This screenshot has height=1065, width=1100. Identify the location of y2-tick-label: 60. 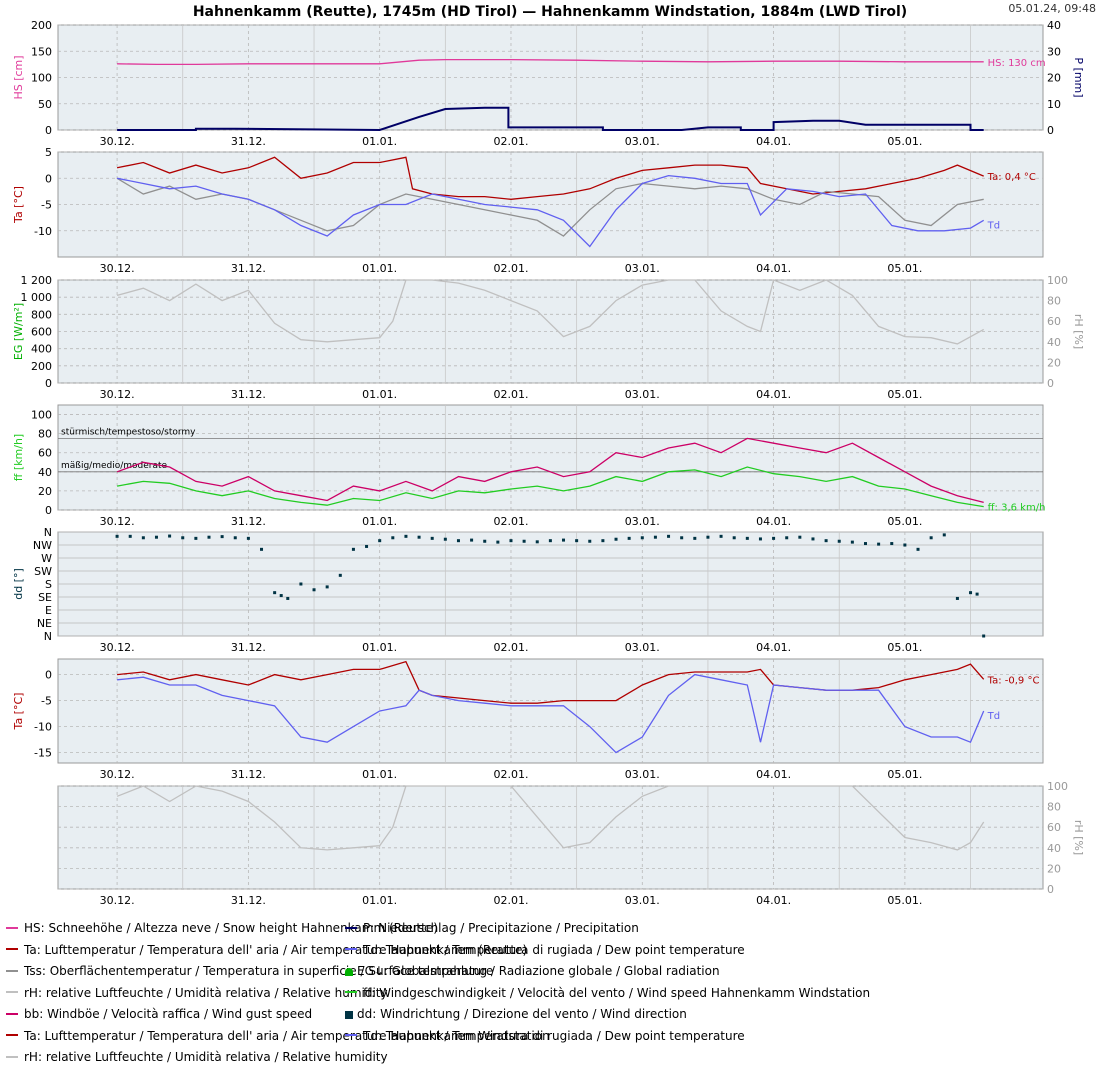
(1054, 827).